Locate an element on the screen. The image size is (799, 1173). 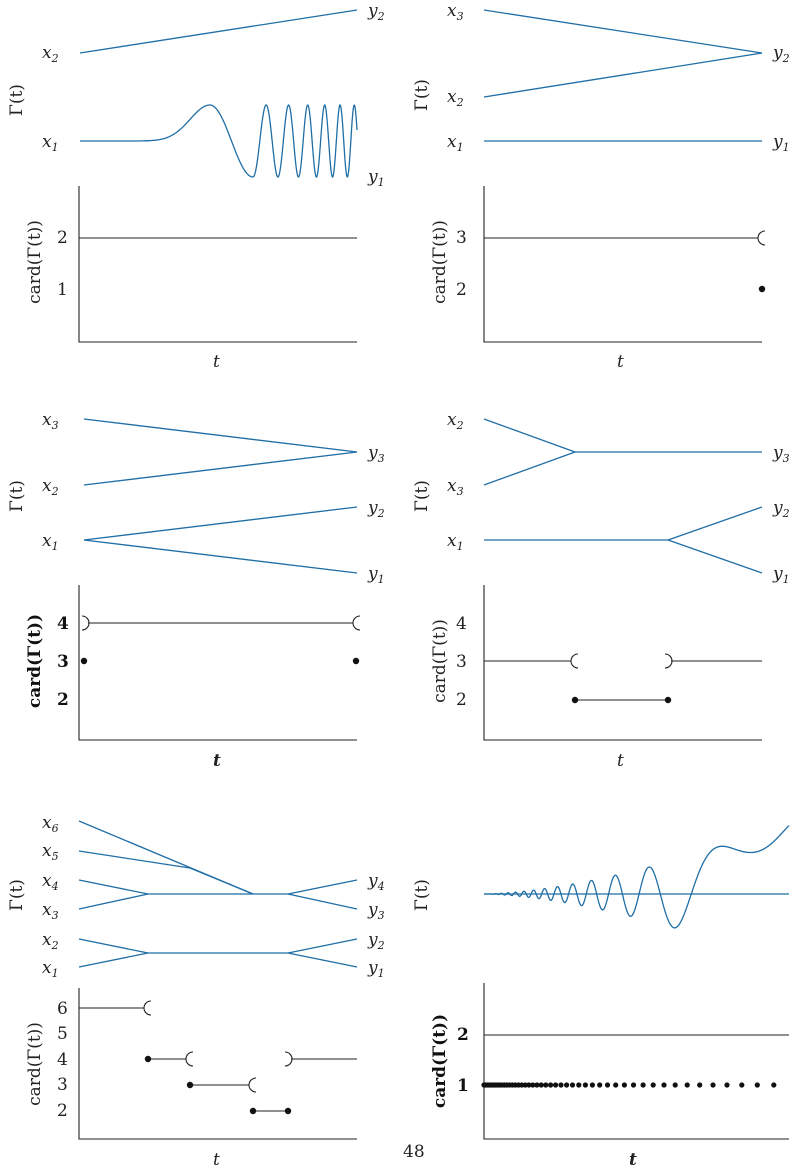
panel-6: Γ(t) card(Γ(t)) 2 1 t is located at coordinates (601, 997).